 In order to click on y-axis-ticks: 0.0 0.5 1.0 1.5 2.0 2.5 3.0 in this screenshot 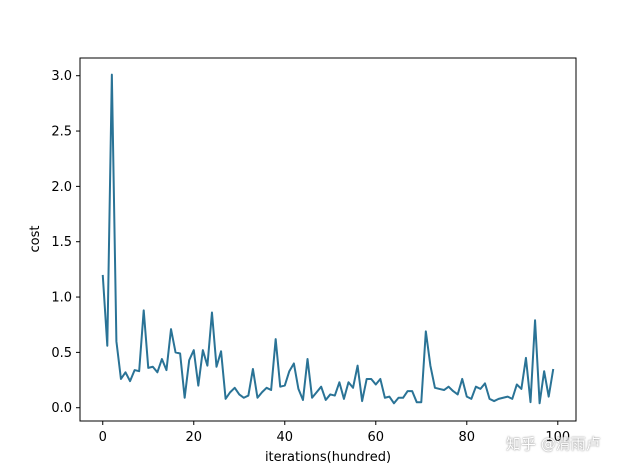, I will do `click(65, 242)`.